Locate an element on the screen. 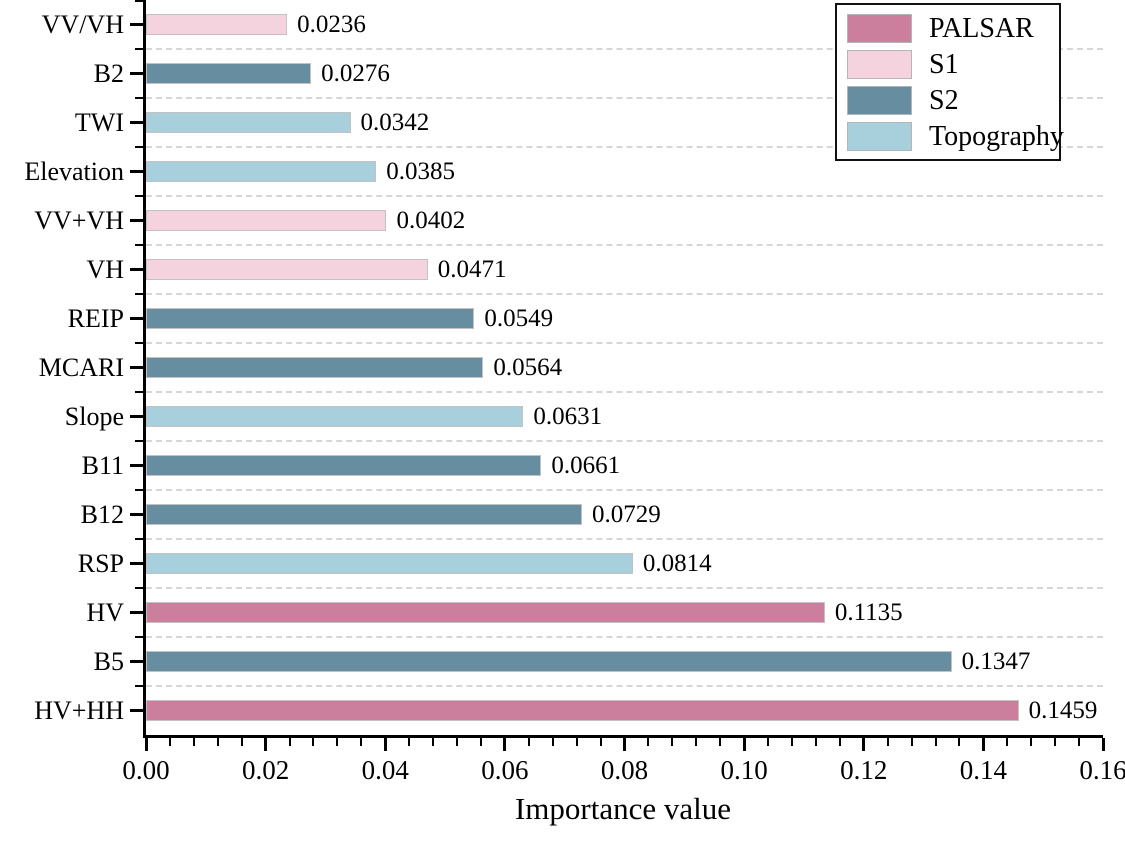 Image resolution: width=1125 pixels, height=845 pixels. bar-Slope is located at coordinates (335, 416).